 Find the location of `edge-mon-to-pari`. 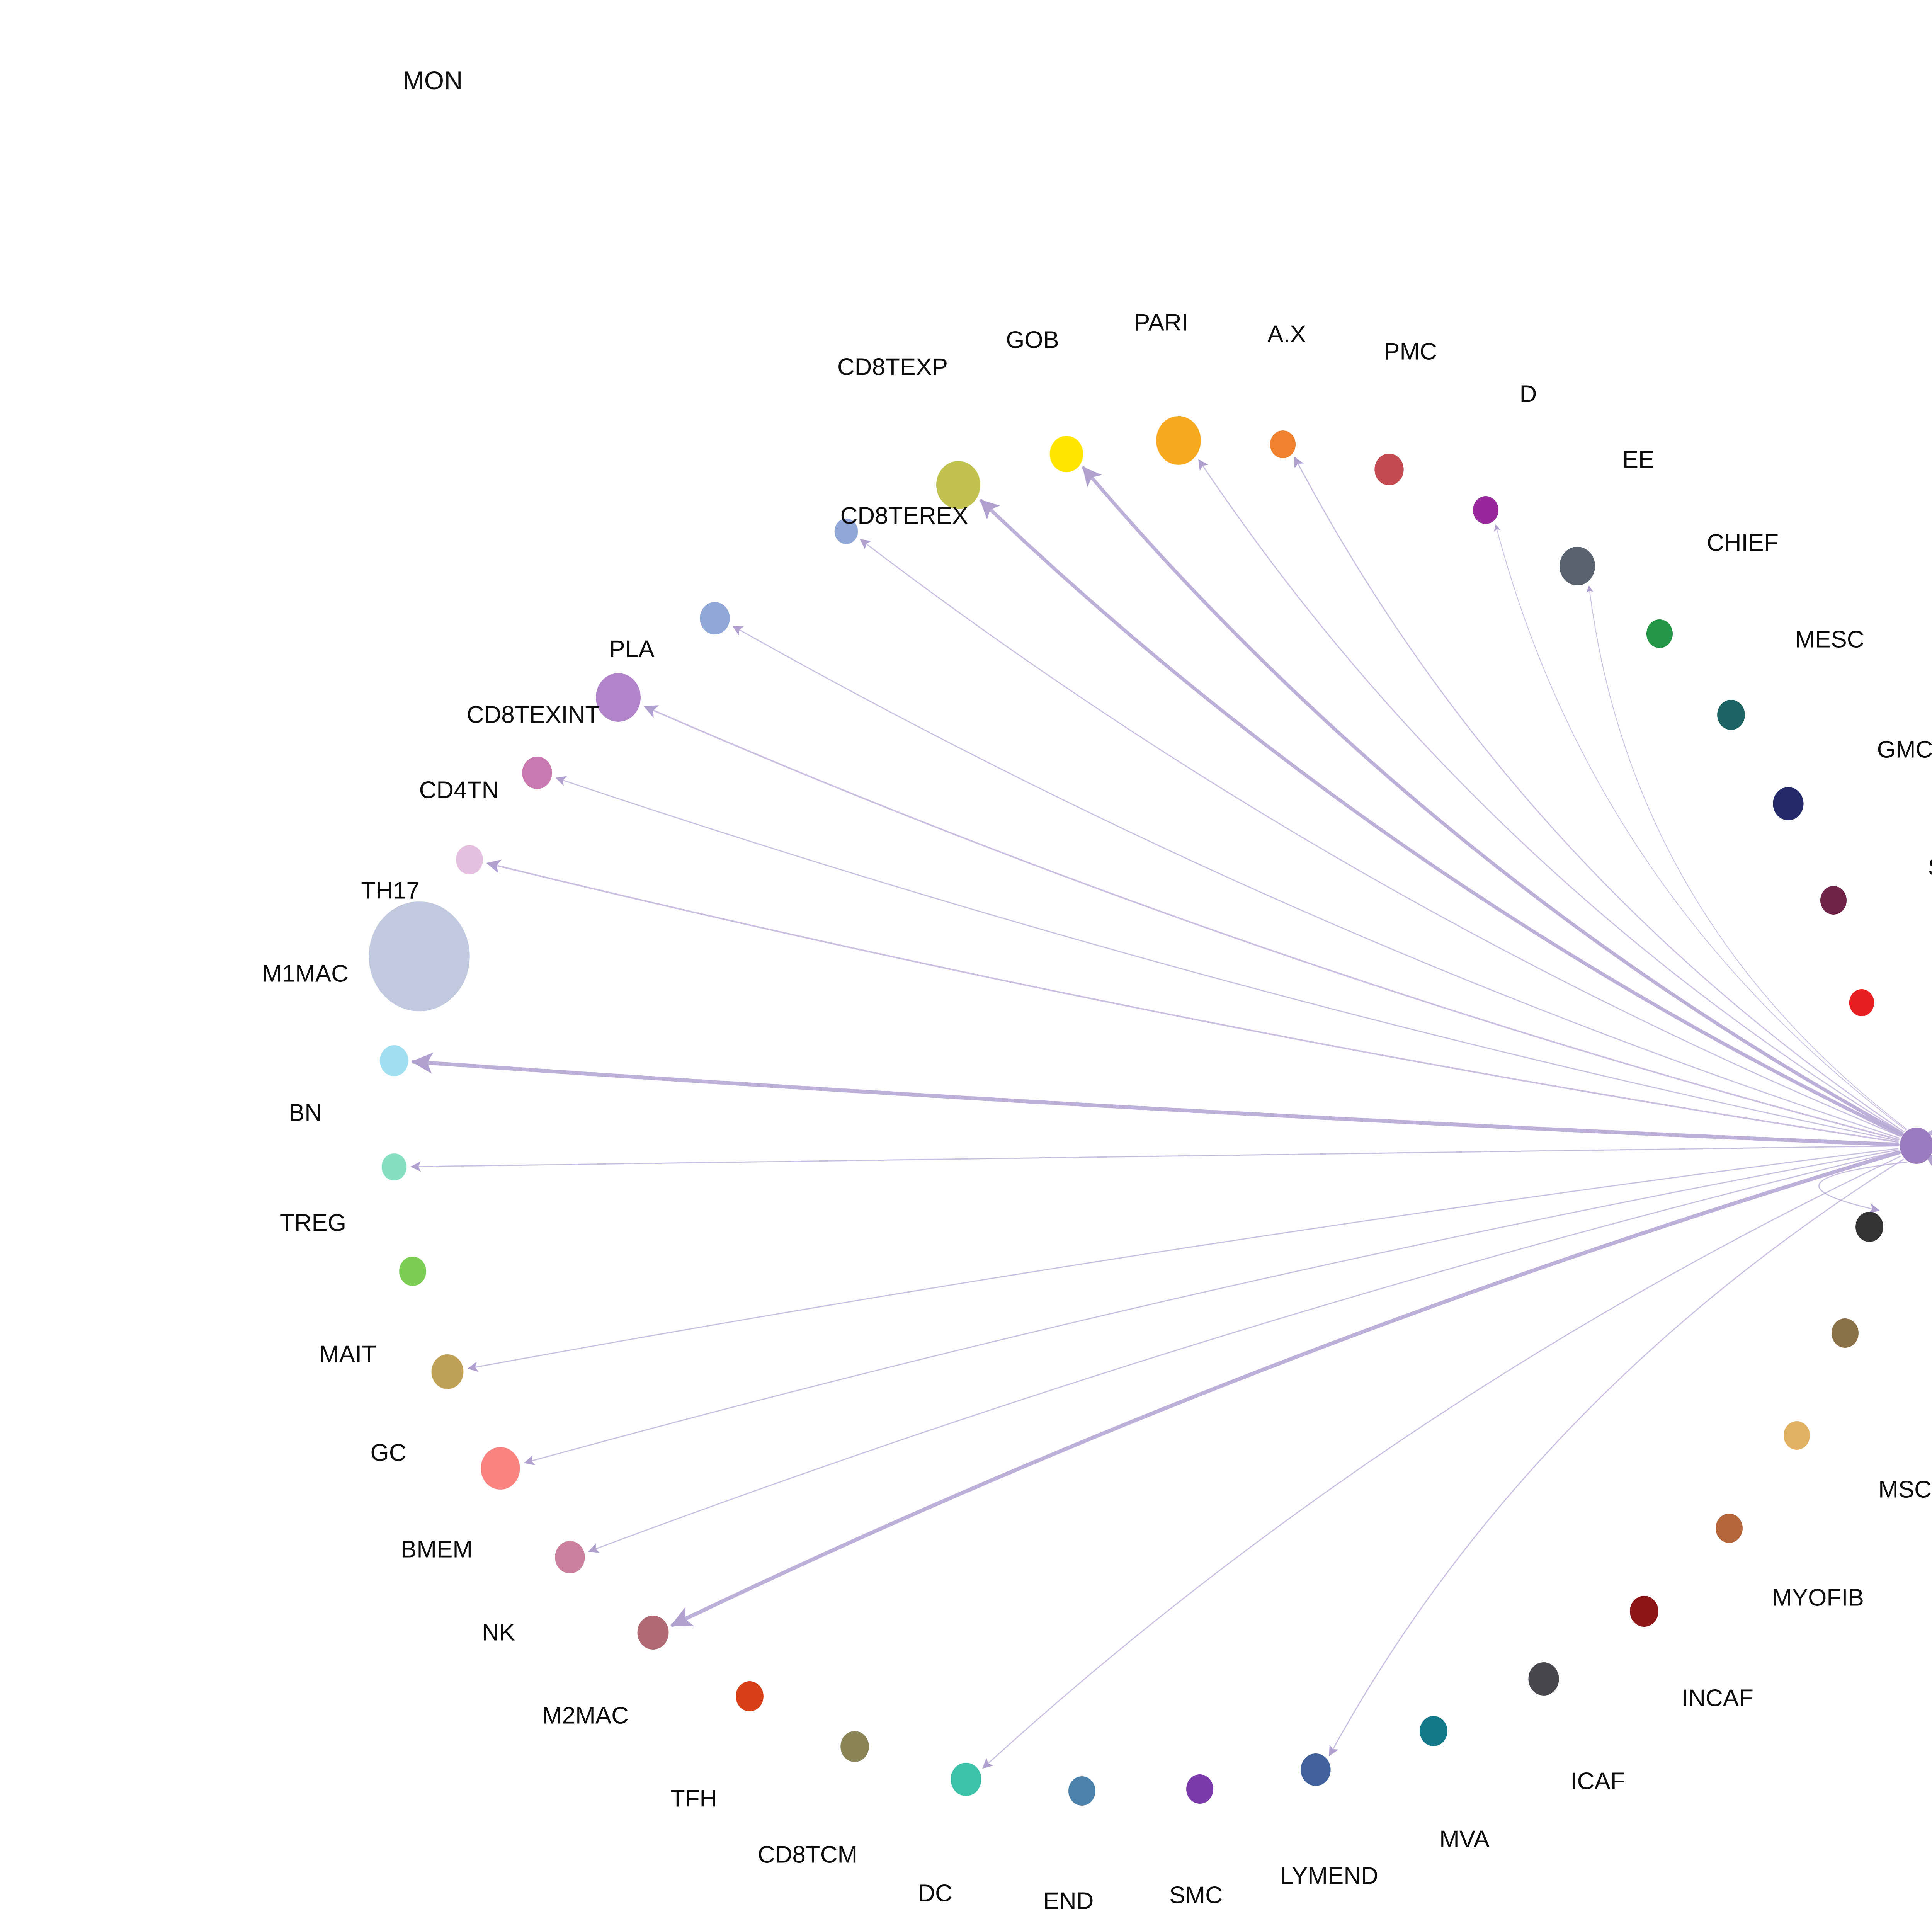

edge-mon-to-pari is located at coordinates (1551, 796).